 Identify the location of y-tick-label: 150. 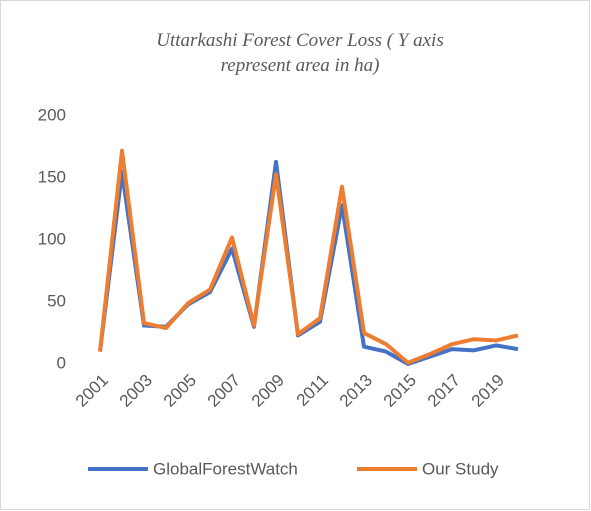
(52, 176).